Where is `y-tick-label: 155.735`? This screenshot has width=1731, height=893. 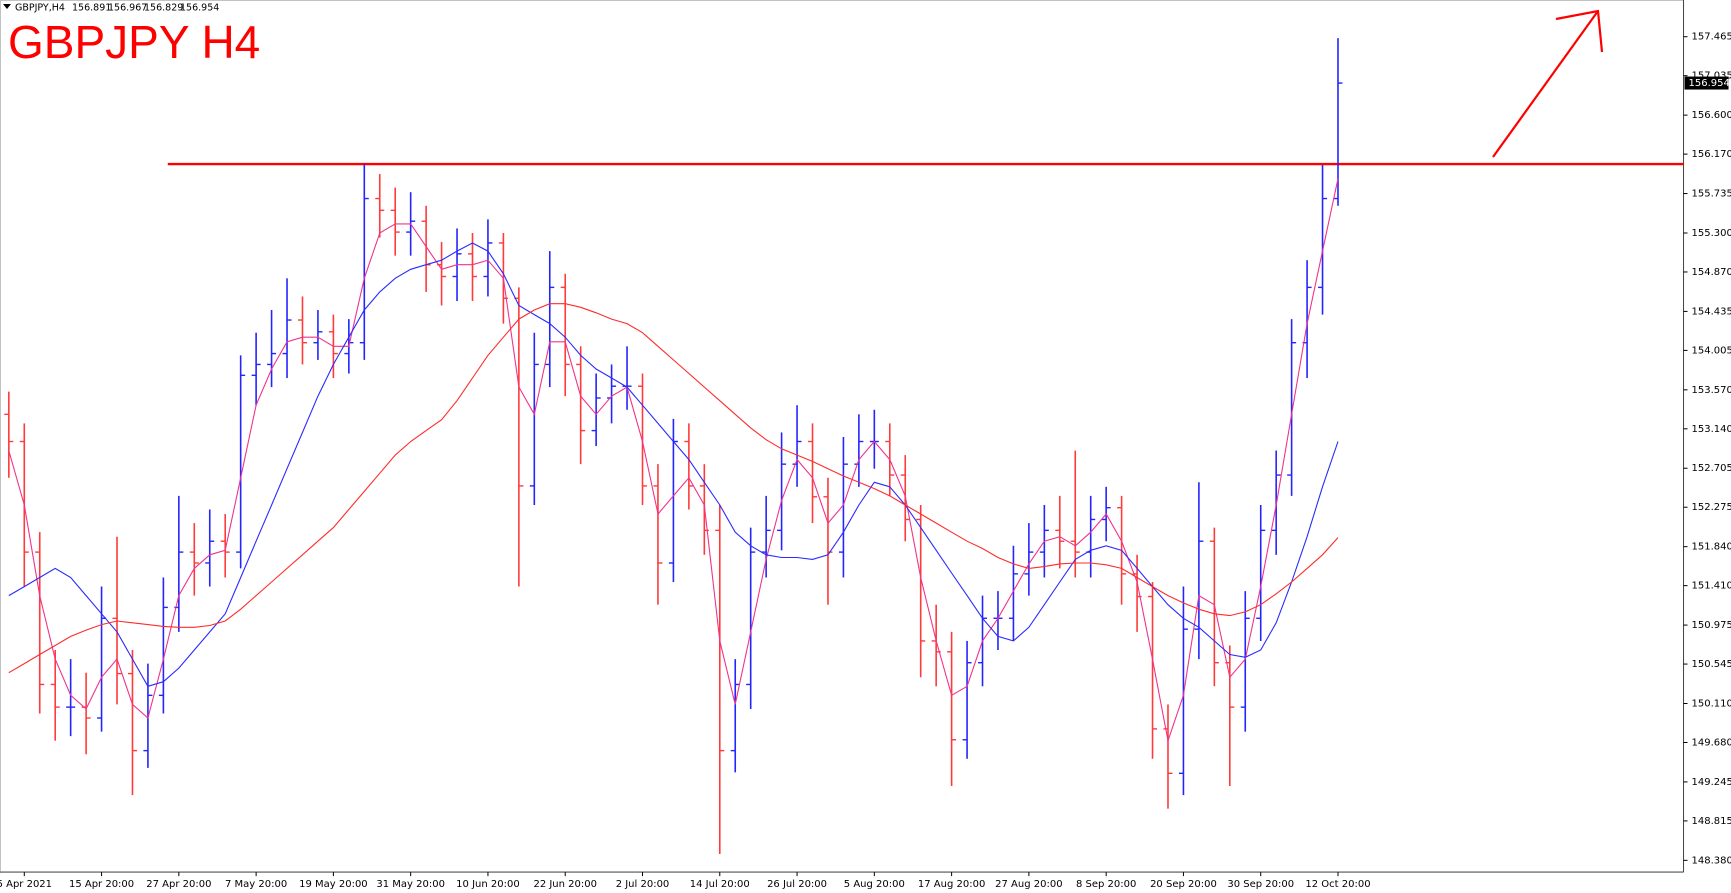 y-tick-label: 155.735 is located at coordinates (1711, 194).